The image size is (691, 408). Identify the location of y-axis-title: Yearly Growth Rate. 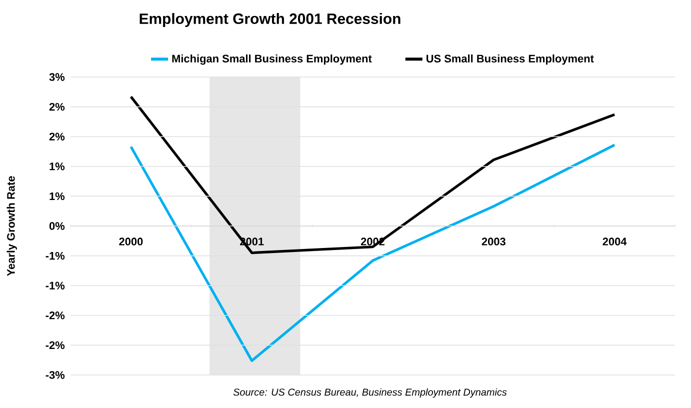
(11, 226).